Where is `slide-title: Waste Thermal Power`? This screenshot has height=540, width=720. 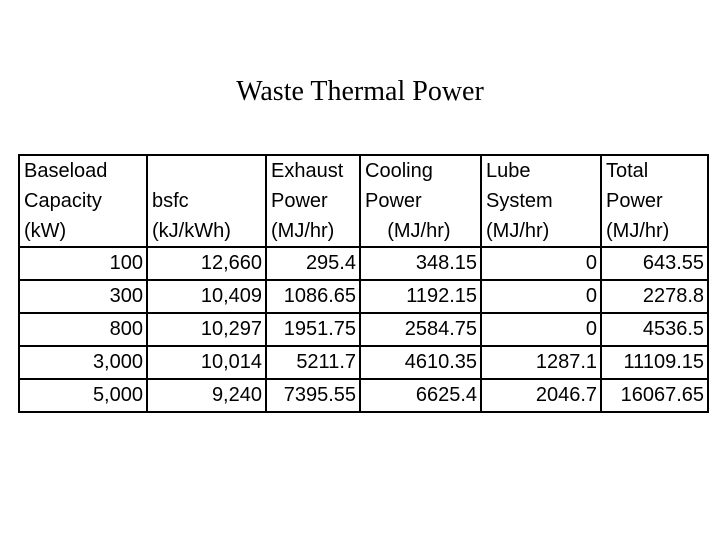
slide-title: Waste Thermal Power is located at coordinates (360, 91).